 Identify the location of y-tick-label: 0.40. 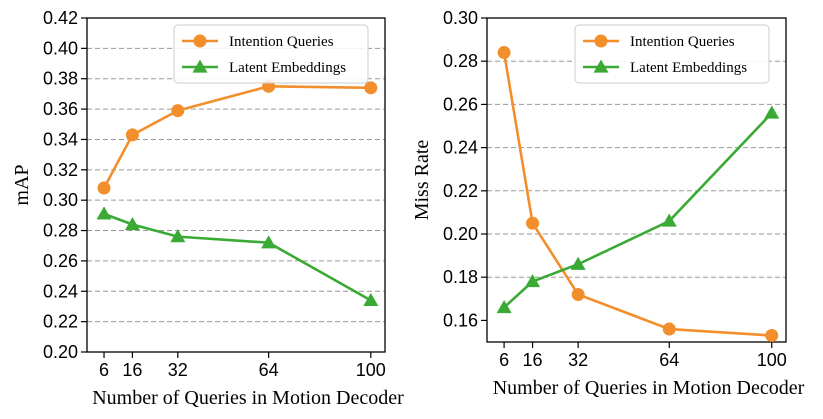
(60, 48).